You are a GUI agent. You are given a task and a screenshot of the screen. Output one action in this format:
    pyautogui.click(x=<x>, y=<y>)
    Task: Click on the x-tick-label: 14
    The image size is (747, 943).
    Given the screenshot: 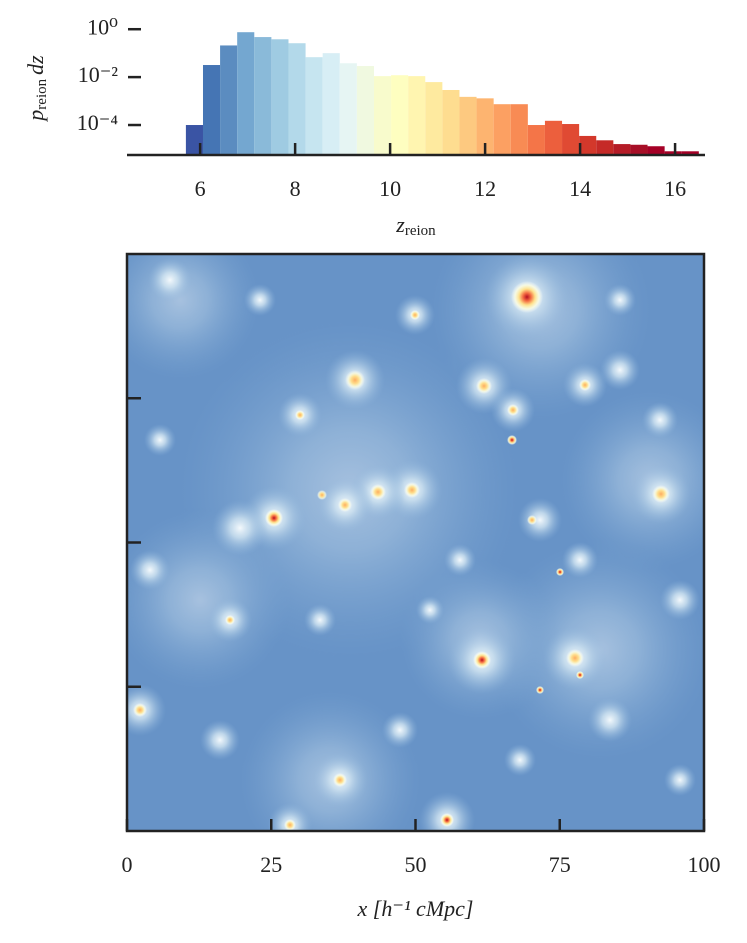 What is the action you would take?
    pyautogui.click(x=580, y=188)
    